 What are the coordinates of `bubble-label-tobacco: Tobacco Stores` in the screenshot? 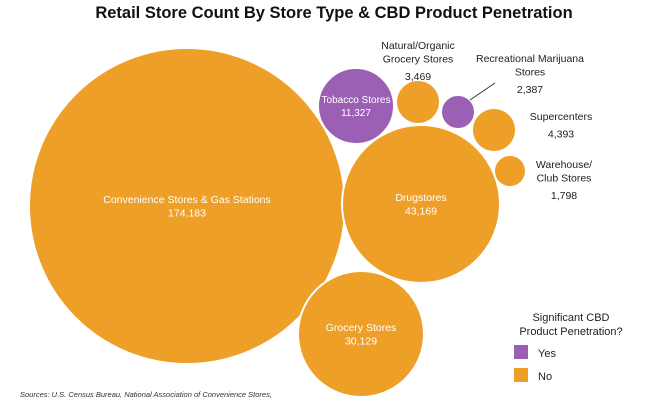 It's located at (356, 100).